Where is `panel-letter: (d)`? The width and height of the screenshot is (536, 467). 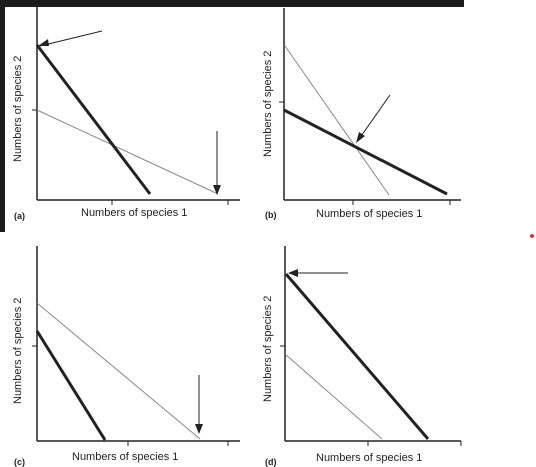
panel-letter: (d) is located at coordinates (271, 462).